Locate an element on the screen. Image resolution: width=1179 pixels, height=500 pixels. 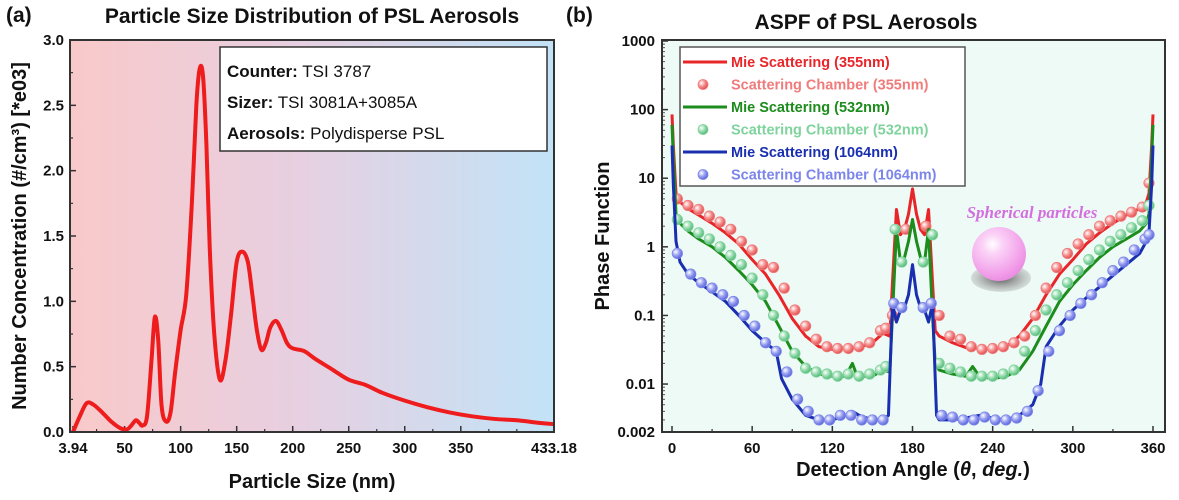
legend-item: Mie Scattering (532nm) is located at coordinates (786, 108).